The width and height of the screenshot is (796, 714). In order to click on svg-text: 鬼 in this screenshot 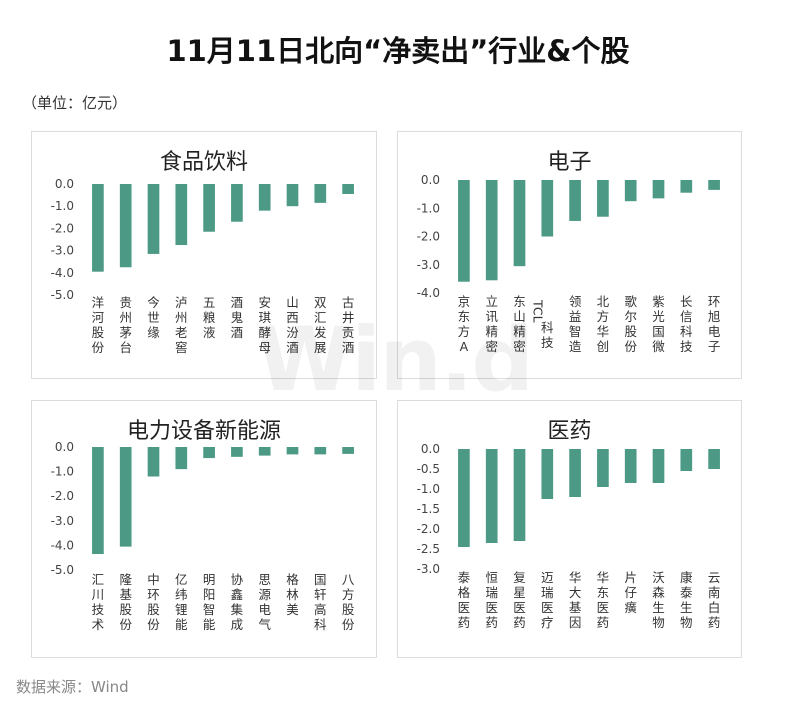, I will do `click(237, 317)`.